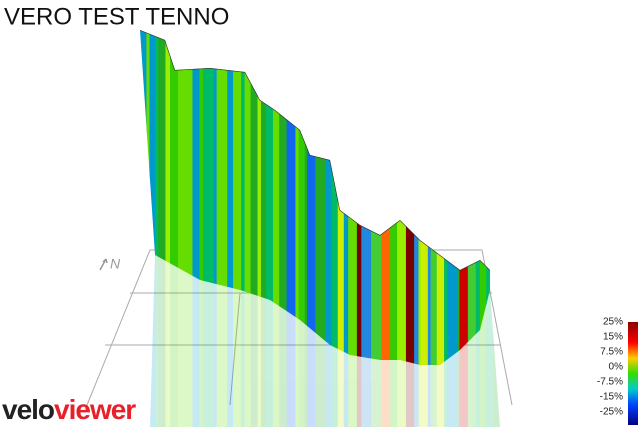 The width and height of the screenshot is (638, 427). I want to click on logo: veloviewer, so click(69, 409).